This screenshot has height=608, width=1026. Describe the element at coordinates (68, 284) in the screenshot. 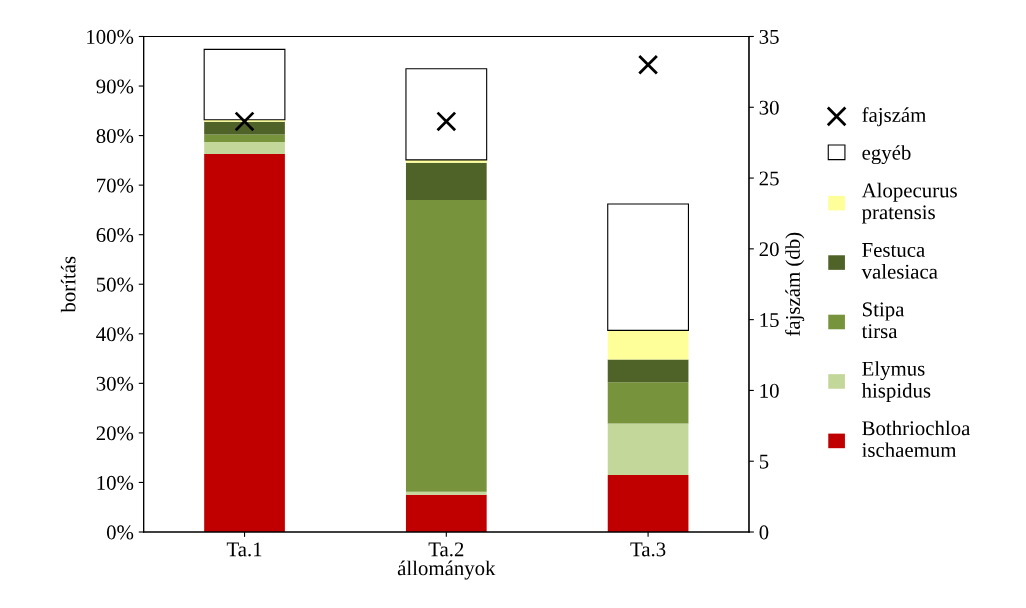

I see `y-axis-title: borítás` at that location.